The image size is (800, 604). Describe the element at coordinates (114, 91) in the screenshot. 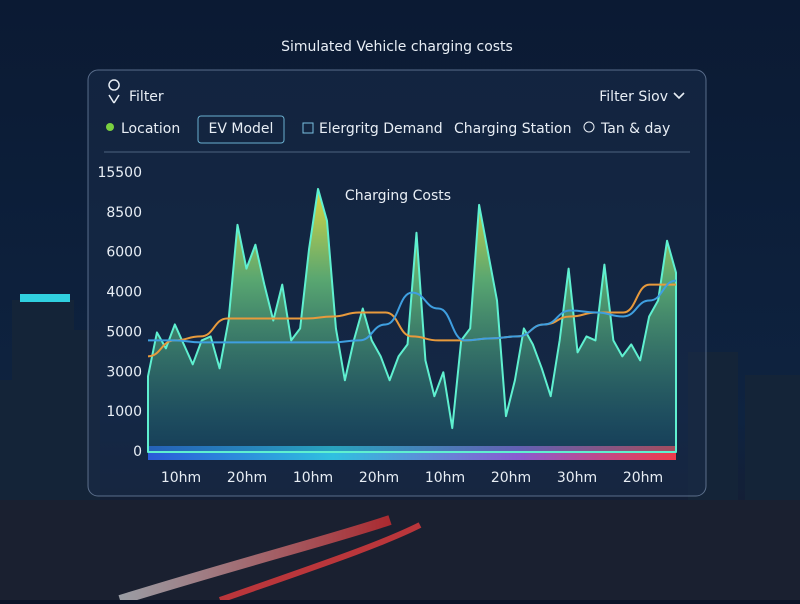

I see `filter-icon` at that location.